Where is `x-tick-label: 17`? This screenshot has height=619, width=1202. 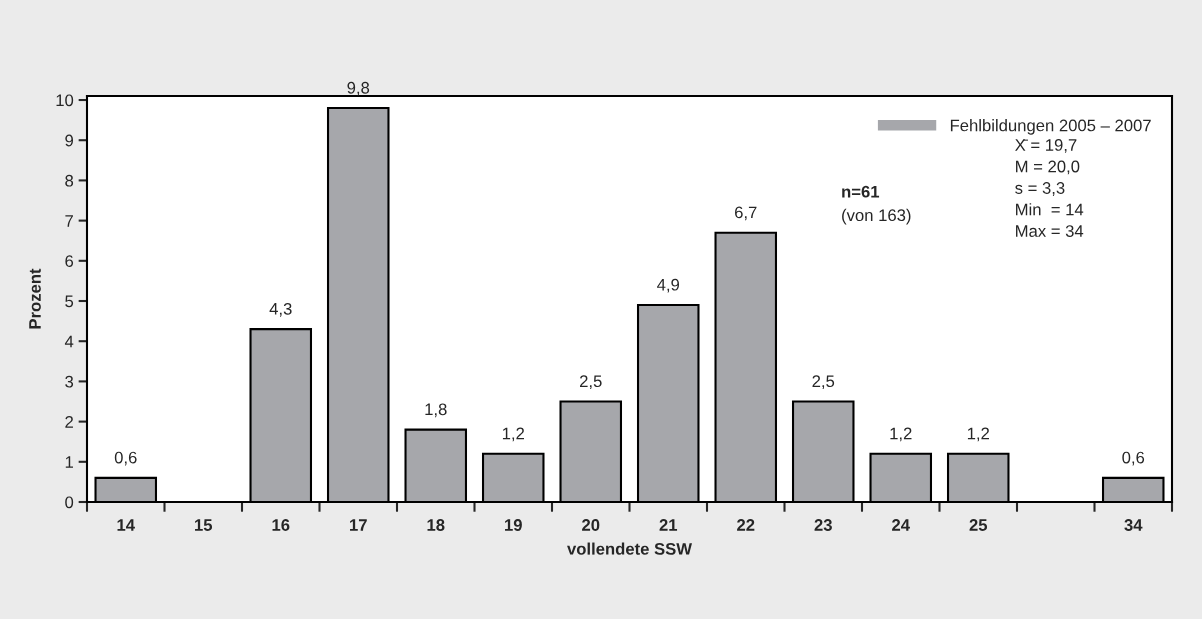
x-tick-label: 17 is located at coordinates (358, 525).